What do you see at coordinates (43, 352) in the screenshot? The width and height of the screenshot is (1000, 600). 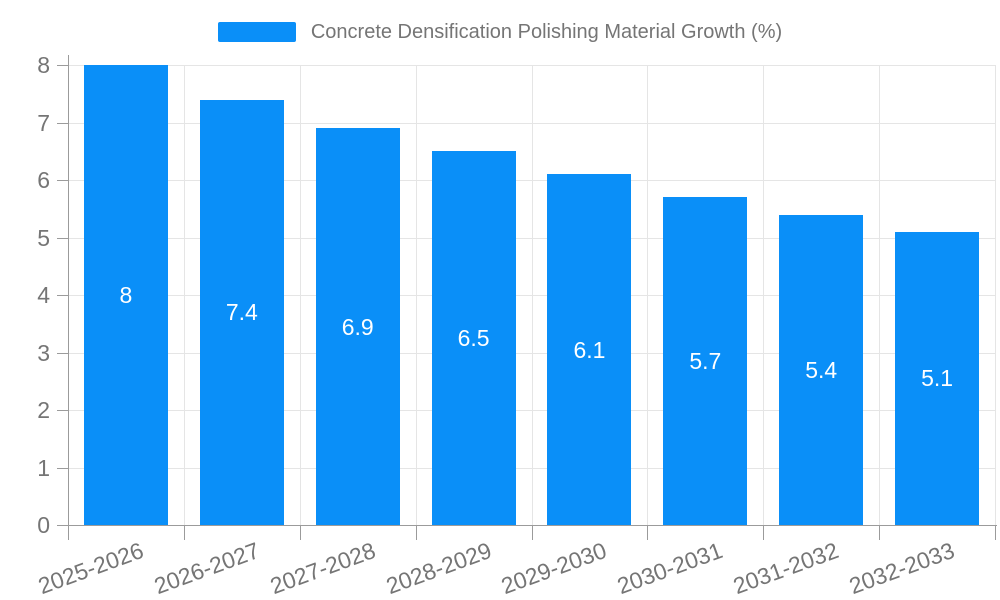 I see `y-axis-tick-label: 3` at bounding box center [43, 352].